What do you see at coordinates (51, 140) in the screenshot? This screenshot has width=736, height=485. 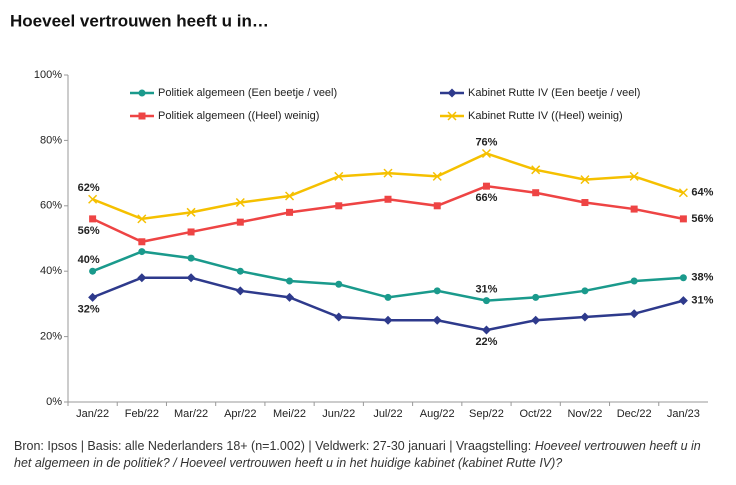 I see `y-tick-label: 80%` at bounding box center [51, 140].